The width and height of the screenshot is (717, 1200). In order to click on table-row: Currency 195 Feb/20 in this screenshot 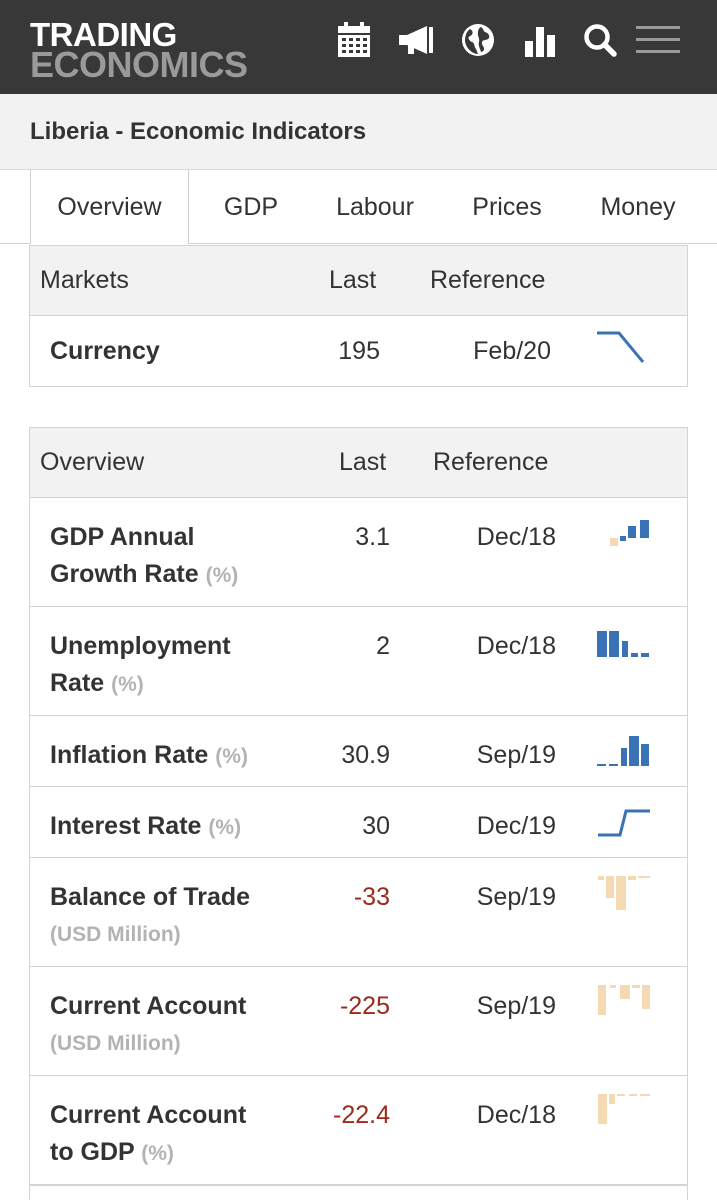, I will do `click(358, 351)`.